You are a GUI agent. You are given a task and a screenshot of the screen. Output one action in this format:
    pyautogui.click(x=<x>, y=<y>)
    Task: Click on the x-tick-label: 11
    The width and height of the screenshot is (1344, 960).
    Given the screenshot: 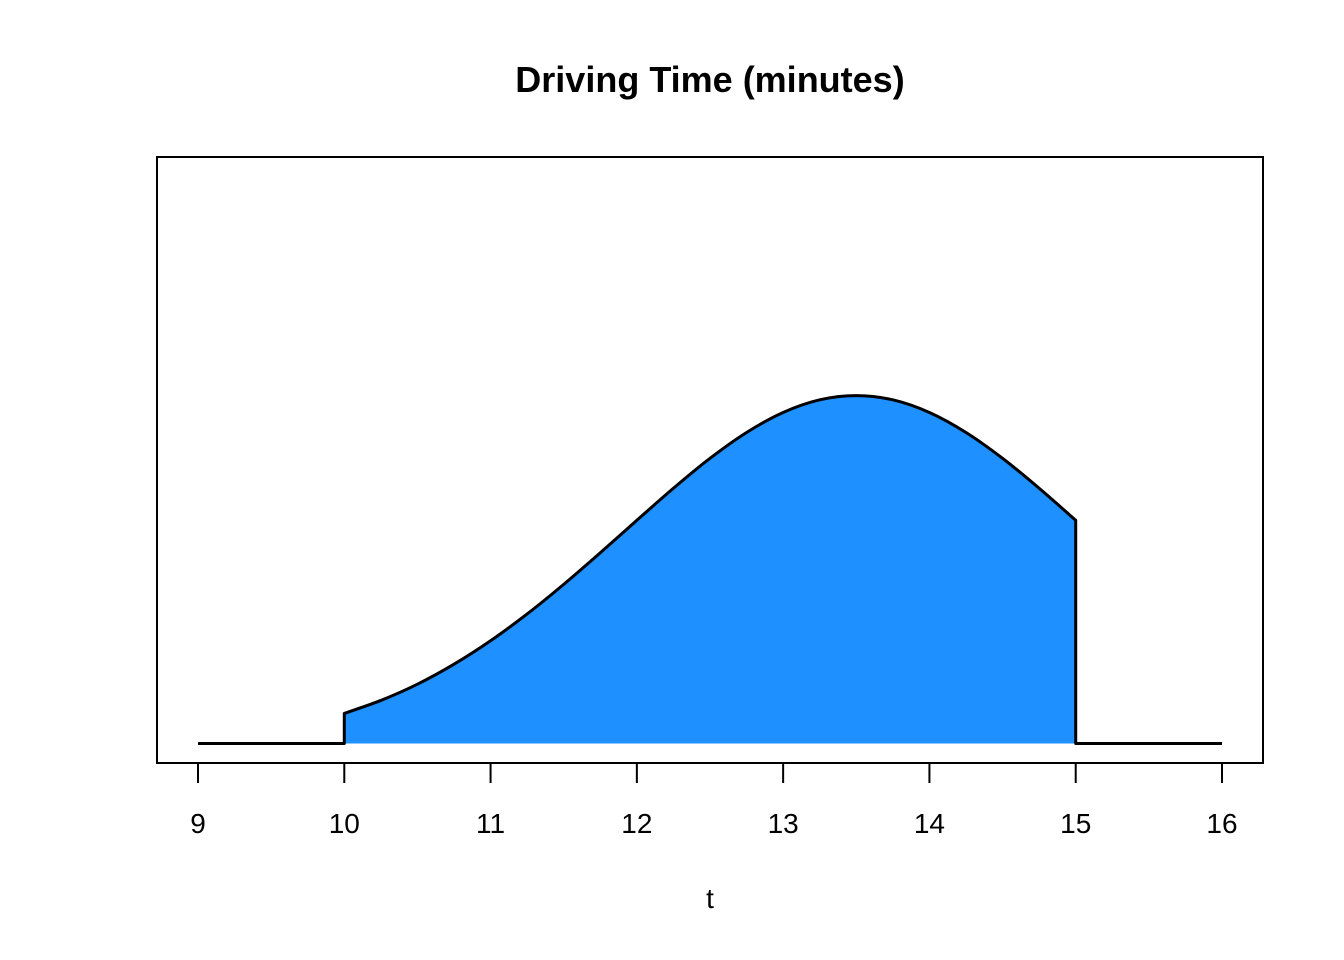 What is the action you would take?
    pyautogui.click(x=490, y=823)
    